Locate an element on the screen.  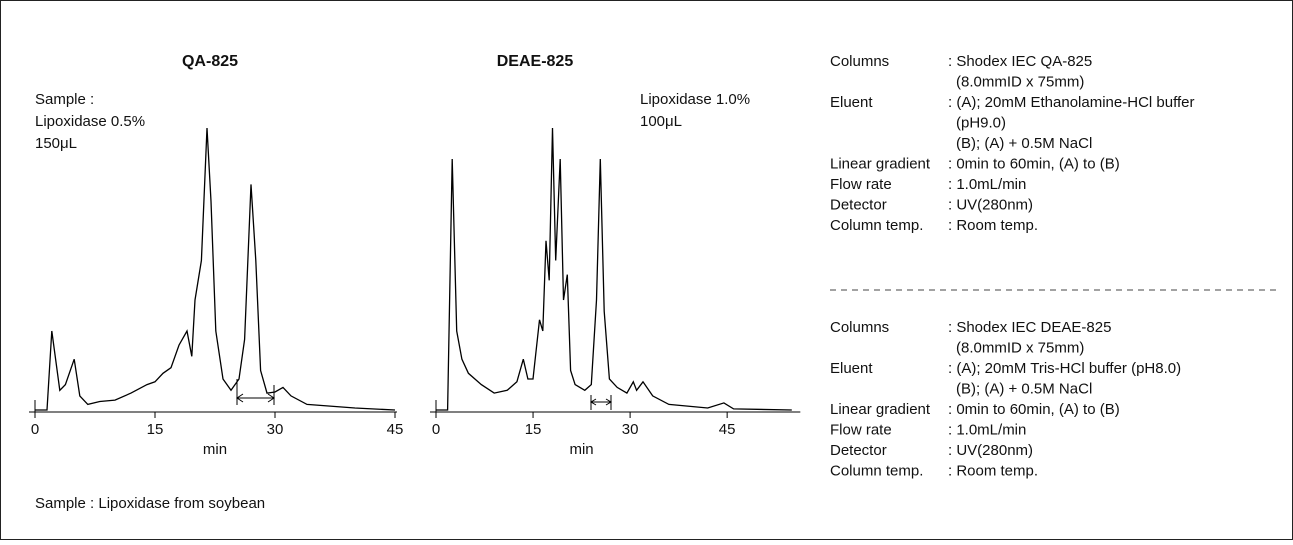
condition-value: : (A); 20mM Ethanolamine-HCl buffer is located at coordinates (1071, 102).